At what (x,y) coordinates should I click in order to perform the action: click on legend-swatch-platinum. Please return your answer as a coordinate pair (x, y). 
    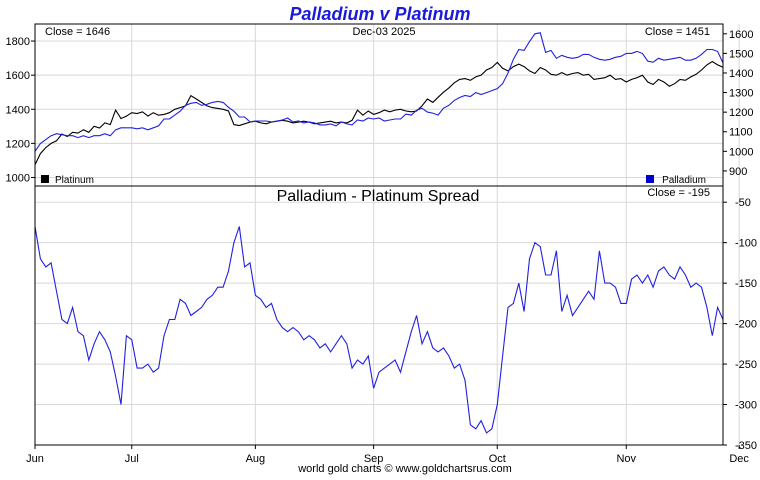
    Looking at the image, I should click on (45, 179).